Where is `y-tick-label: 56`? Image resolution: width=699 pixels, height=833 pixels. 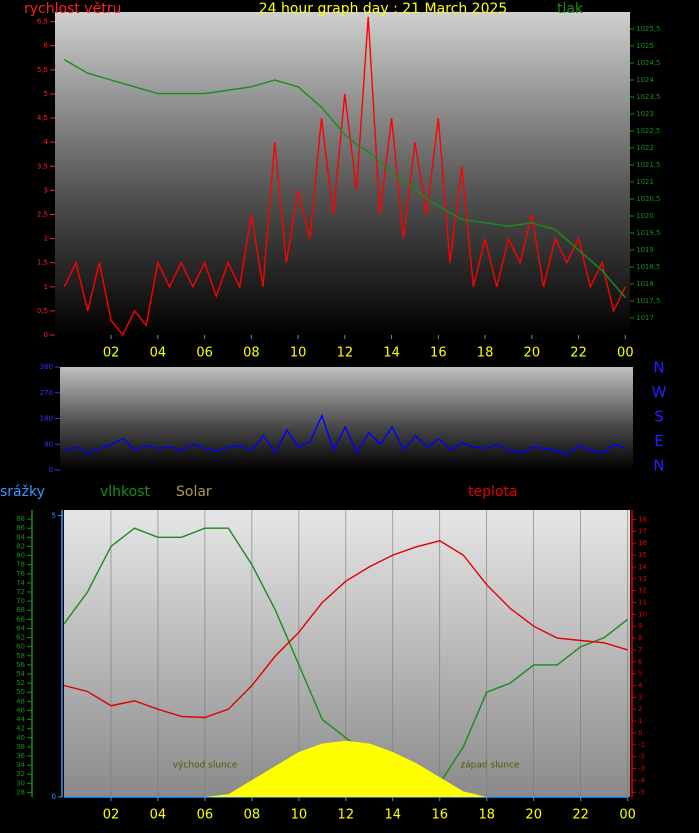
y-tick-label: 56 is located at coordinates (20, 665).